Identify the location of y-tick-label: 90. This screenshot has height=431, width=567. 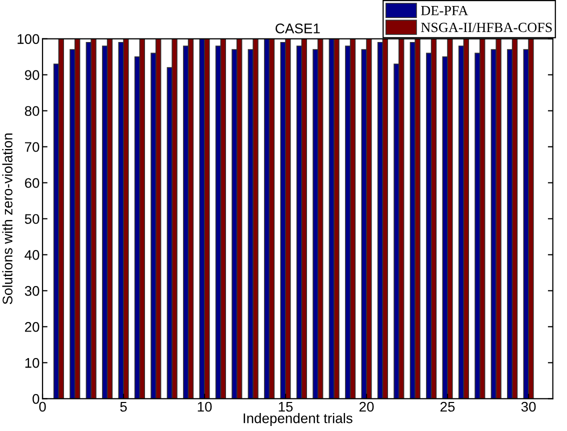
(32, 75).